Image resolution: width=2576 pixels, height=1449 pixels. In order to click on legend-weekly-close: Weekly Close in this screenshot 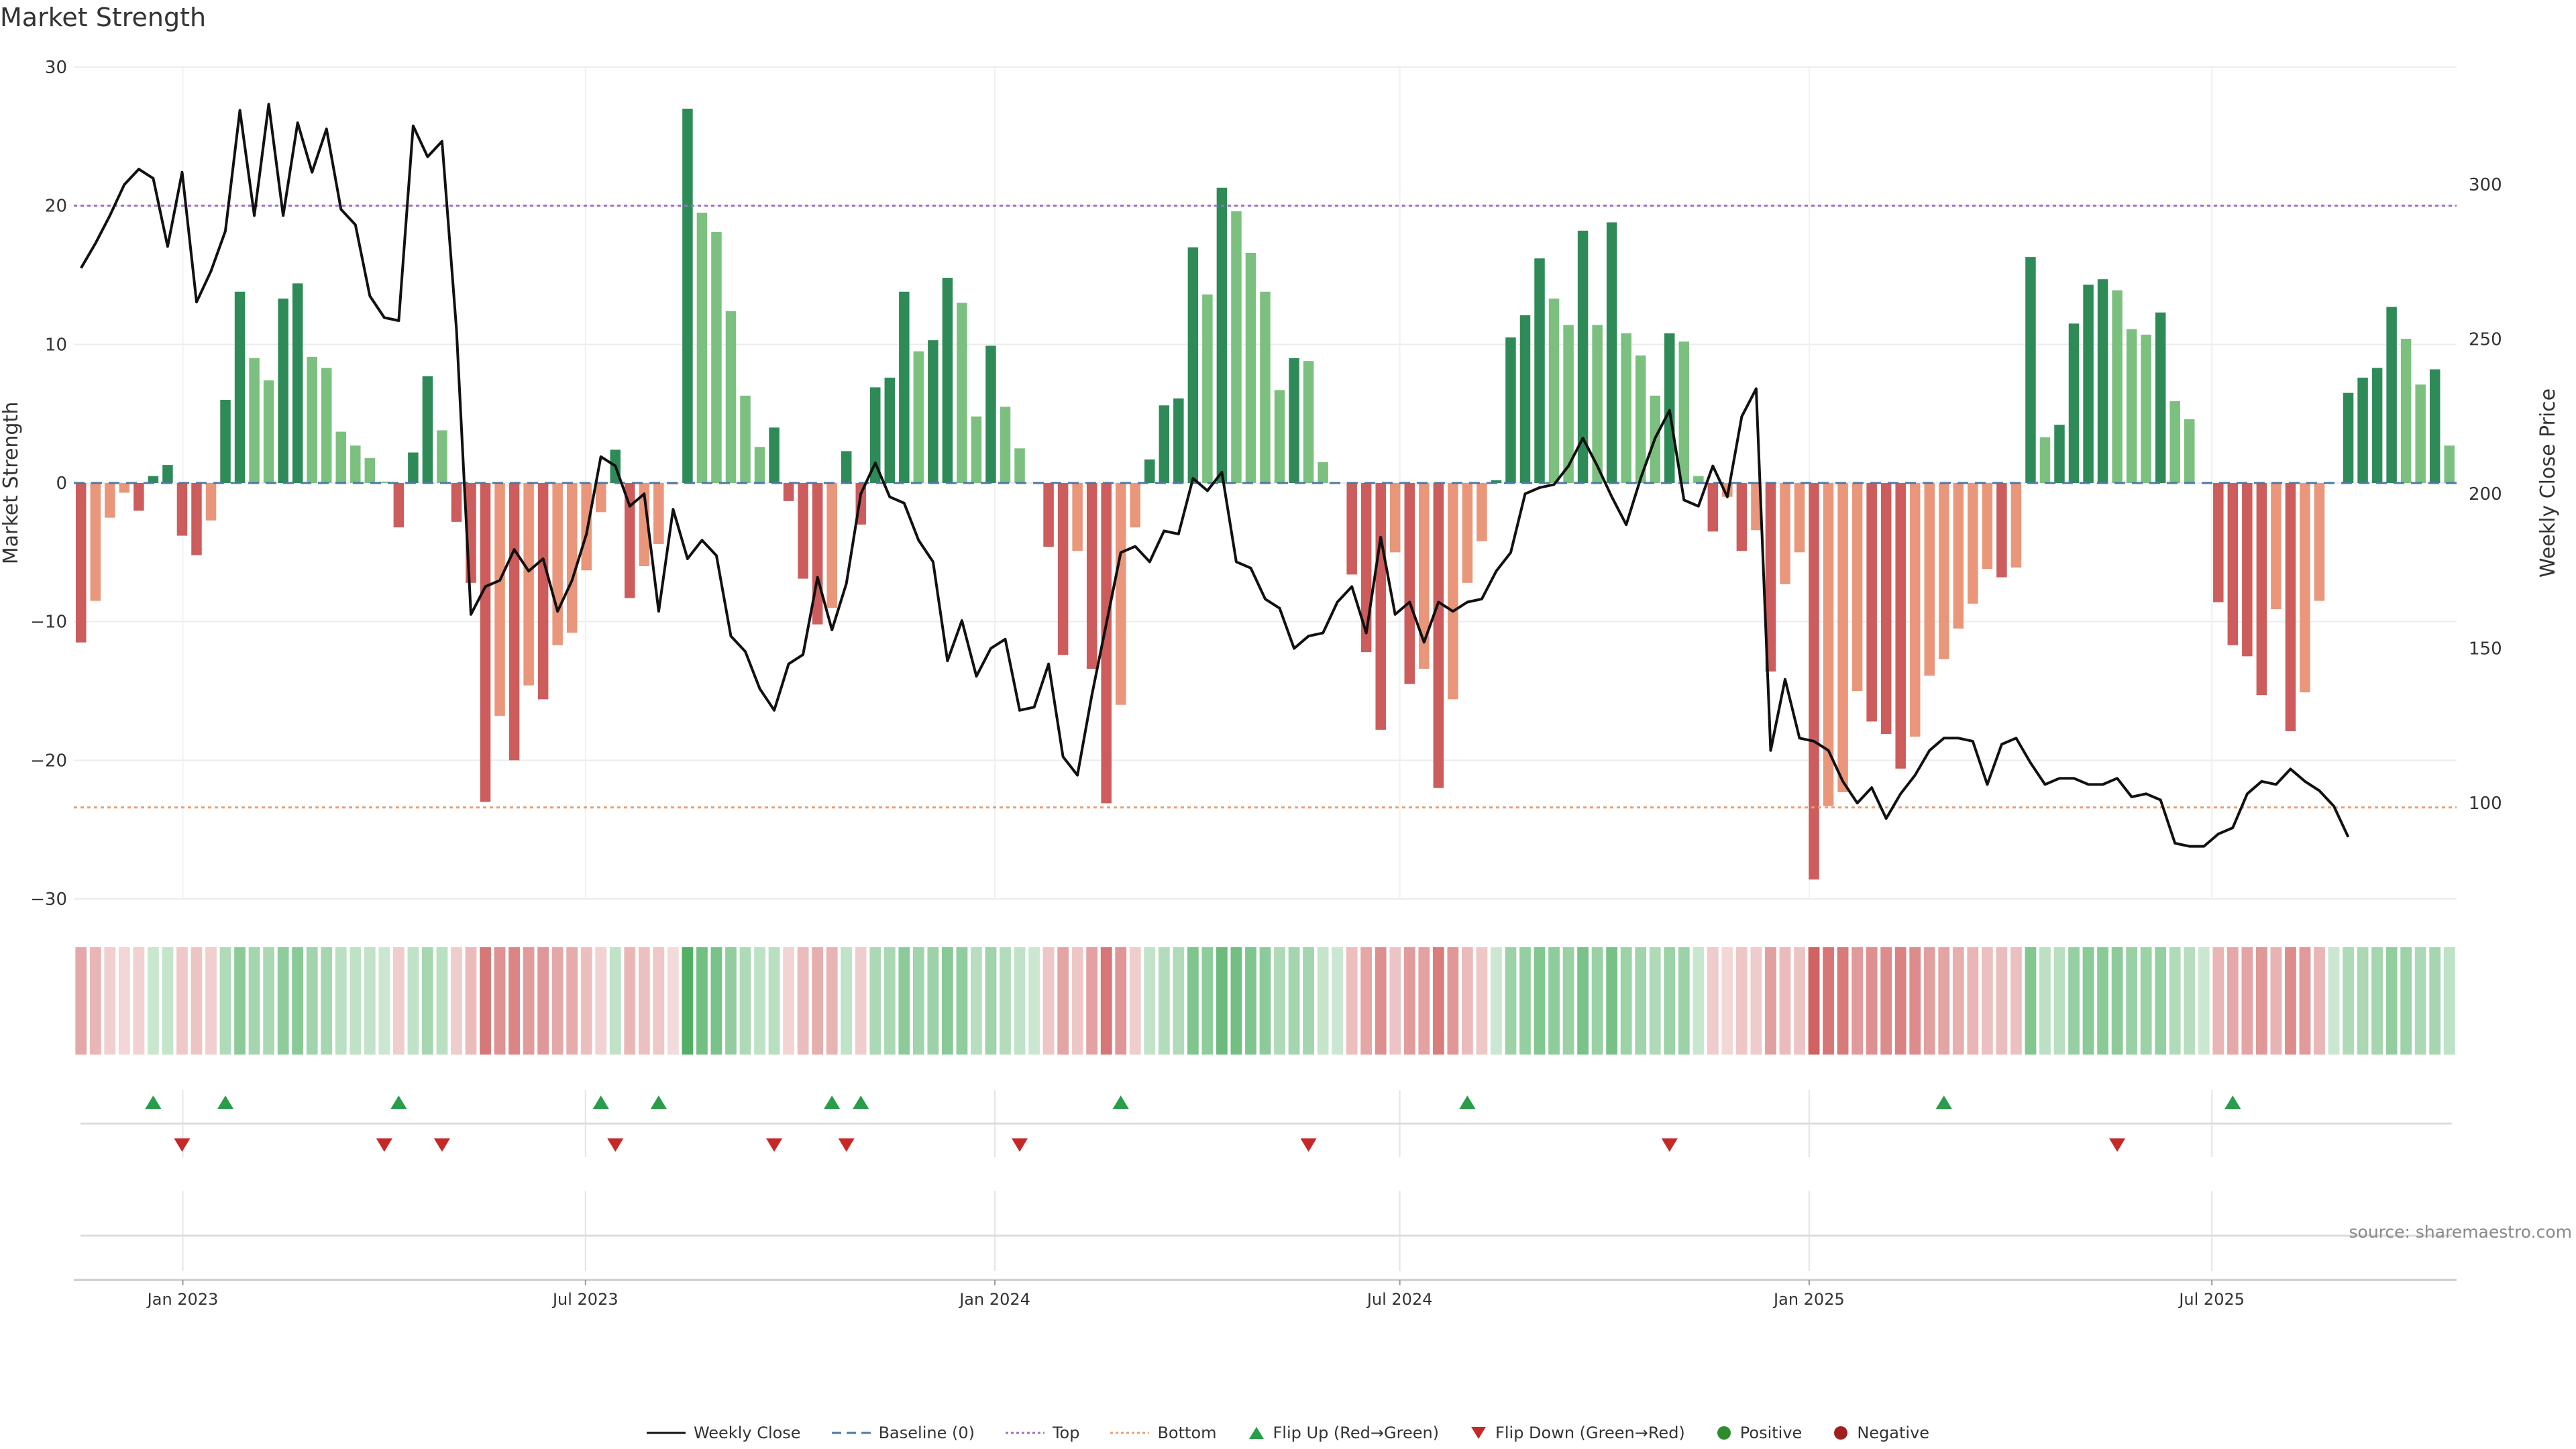, I will do `click(723, 1433)`.